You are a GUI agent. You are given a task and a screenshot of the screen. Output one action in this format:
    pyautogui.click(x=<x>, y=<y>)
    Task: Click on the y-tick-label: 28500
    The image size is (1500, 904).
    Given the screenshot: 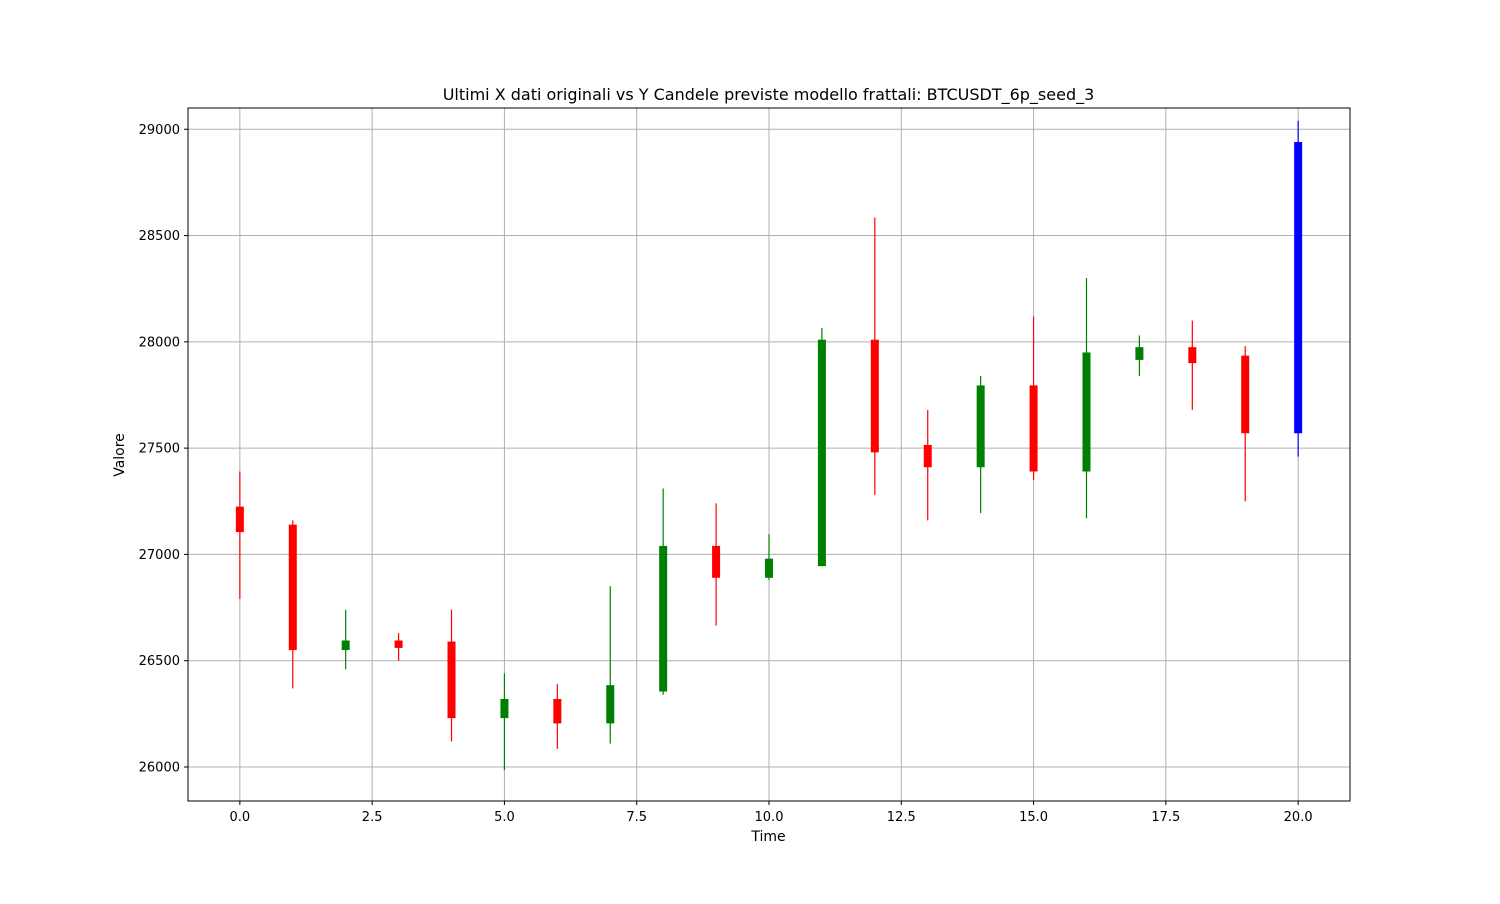 What is the action you would take?
    pyautogui.click(x=159, y=236)
    